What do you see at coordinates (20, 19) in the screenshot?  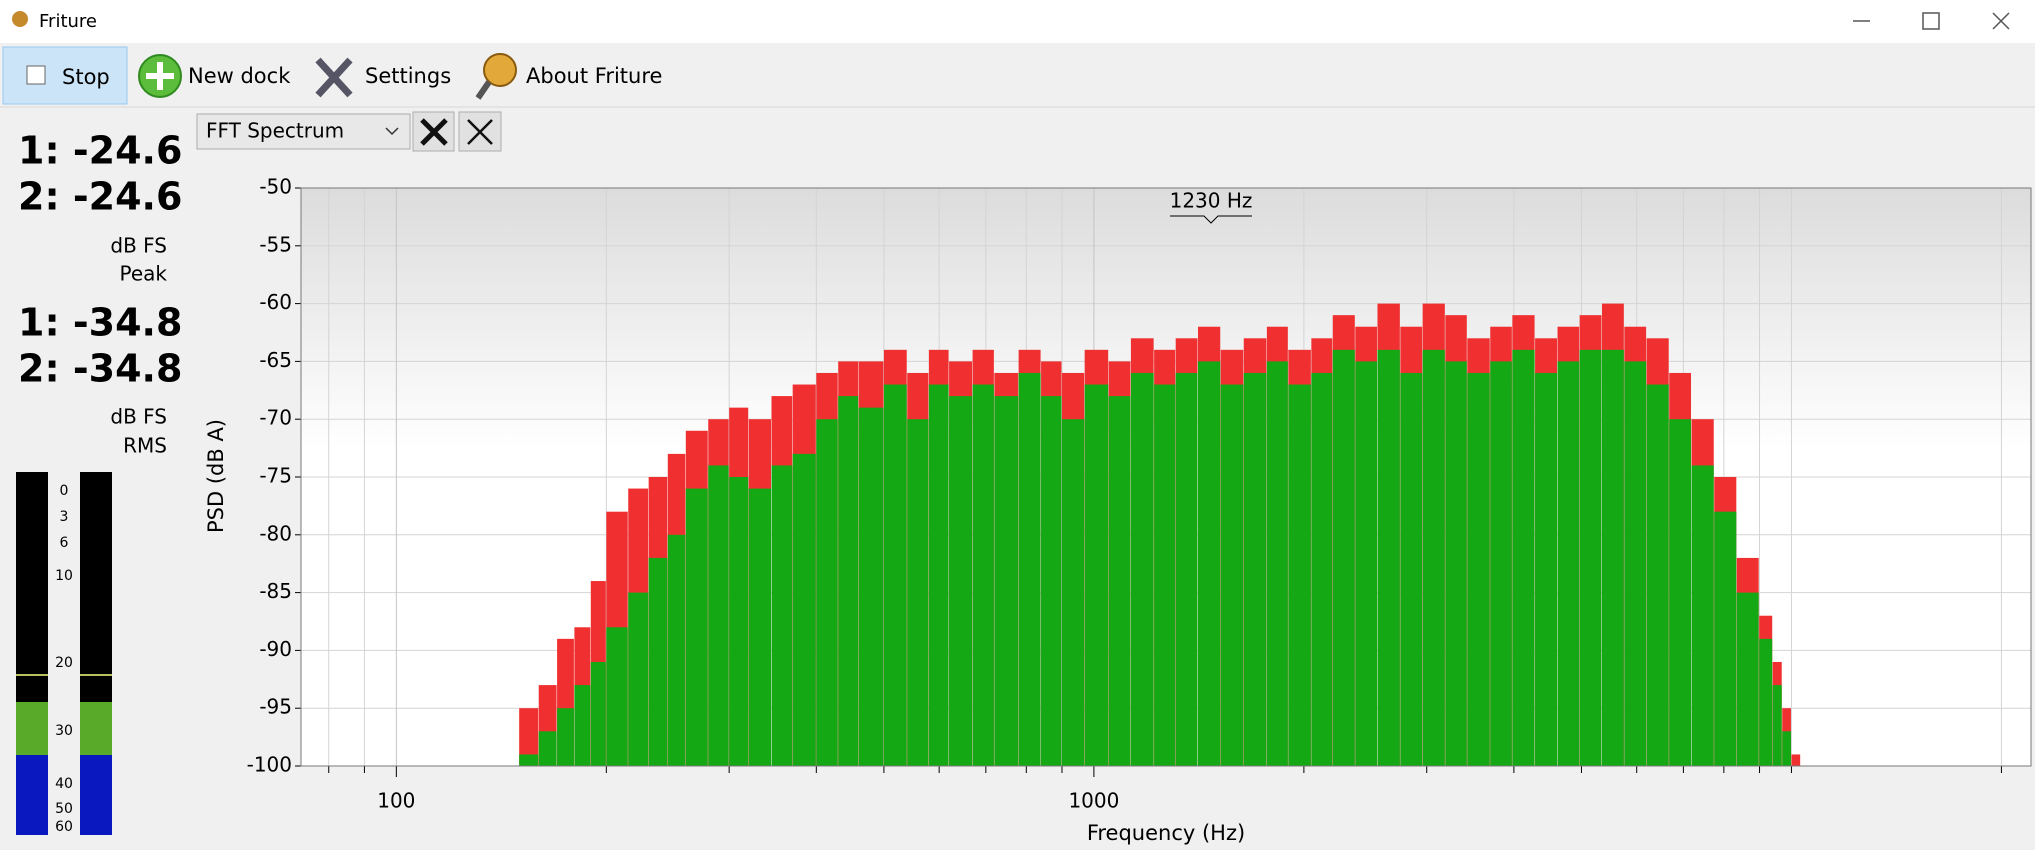 I see `app-icon` at bounding box center [20, 19].